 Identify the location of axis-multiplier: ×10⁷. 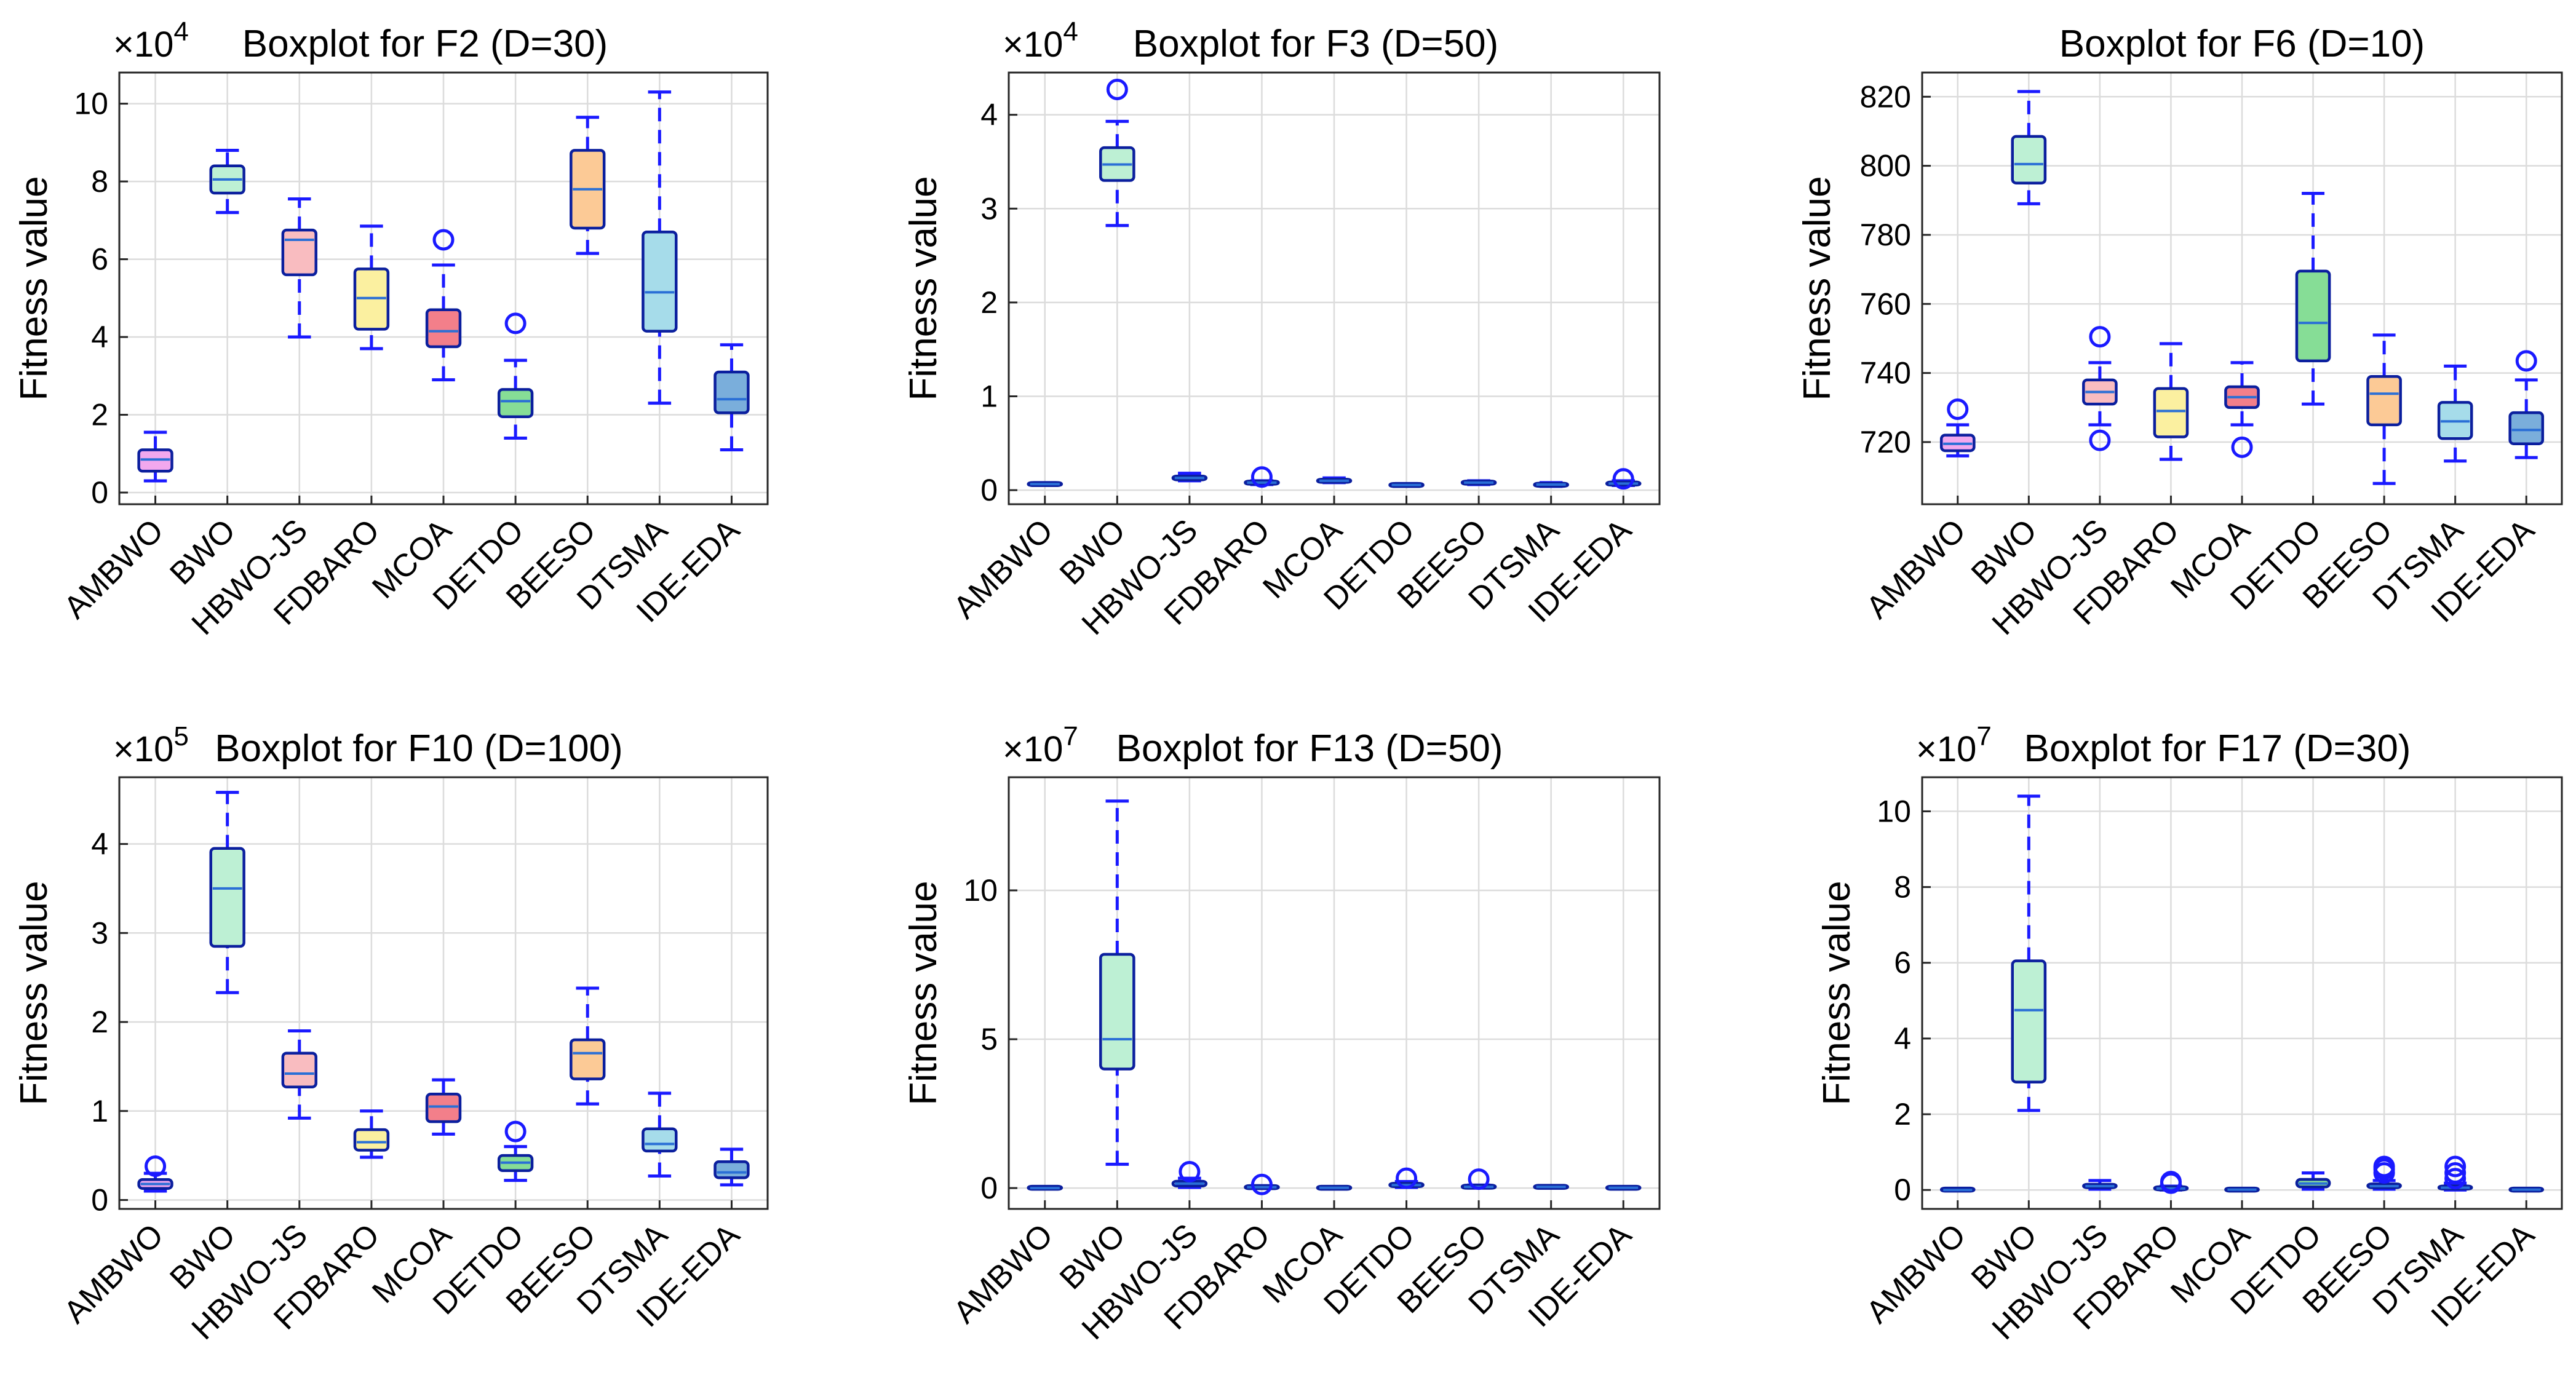
(1040, 745).